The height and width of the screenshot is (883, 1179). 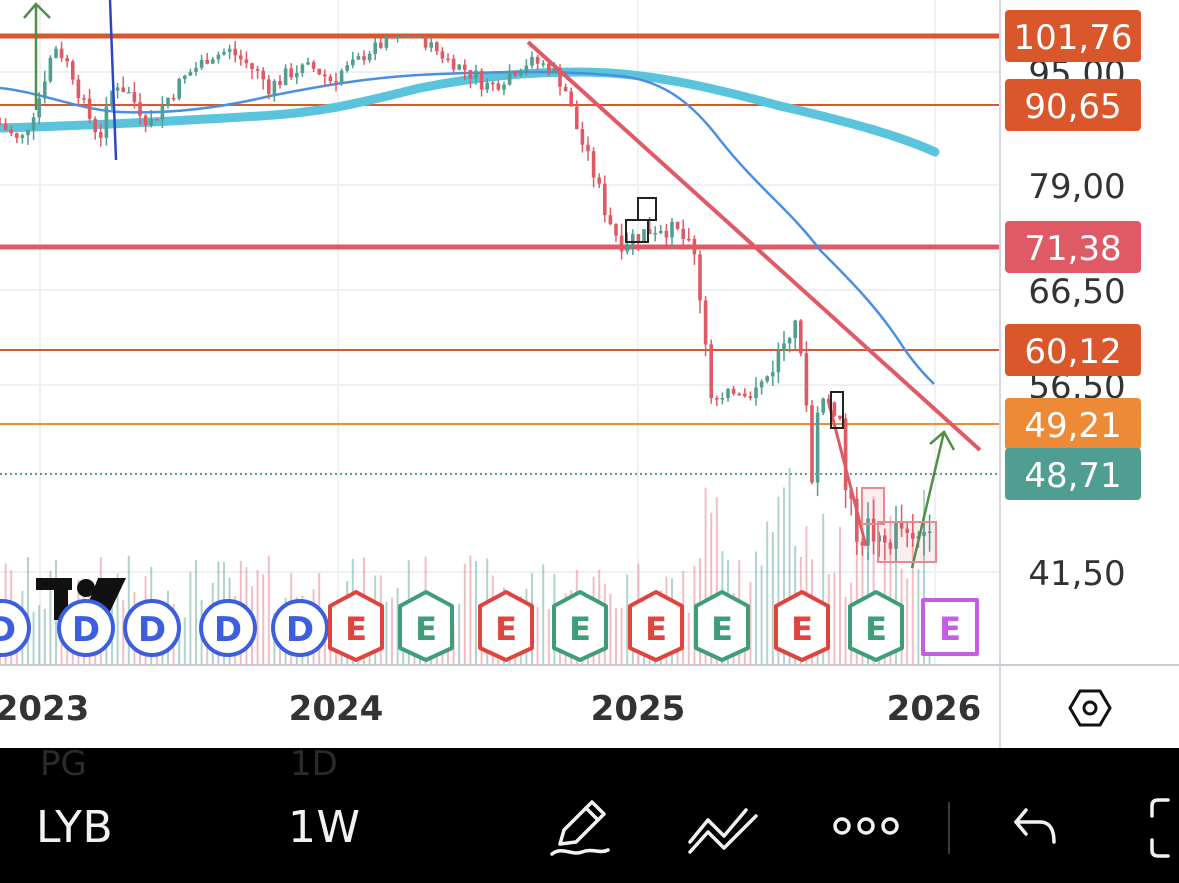 What do you see at coordinates (580, 629) in the screenshot?
I see `svg-text: E` at bounding box center [580, 629].